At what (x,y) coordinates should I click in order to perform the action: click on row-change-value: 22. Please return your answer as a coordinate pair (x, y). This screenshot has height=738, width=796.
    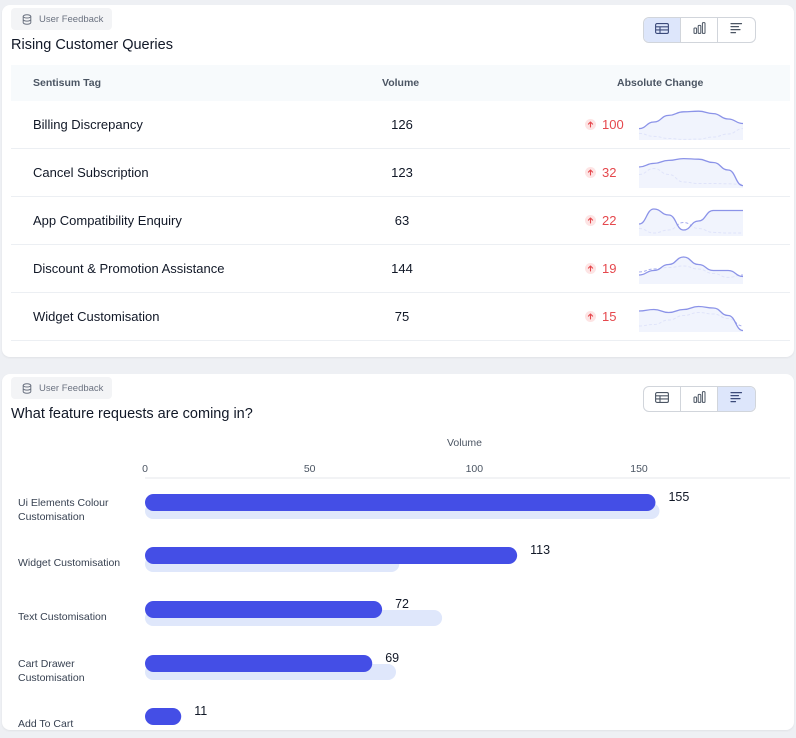
    Looking at the image, I should click on (609, 220).